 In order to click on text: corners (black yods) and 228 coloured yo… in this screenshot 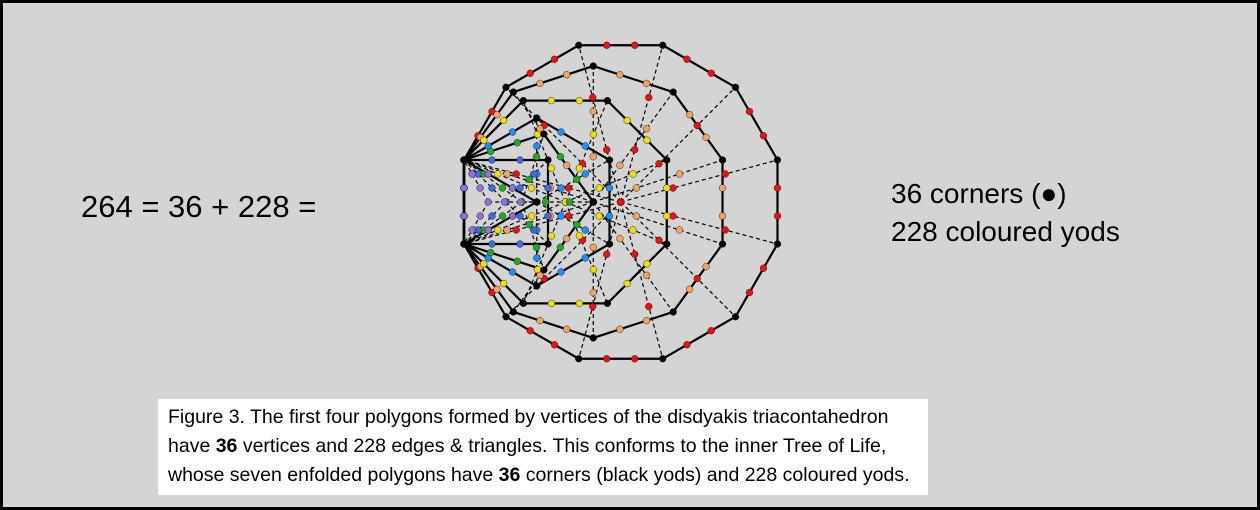, I will do `click(715, 475)`.